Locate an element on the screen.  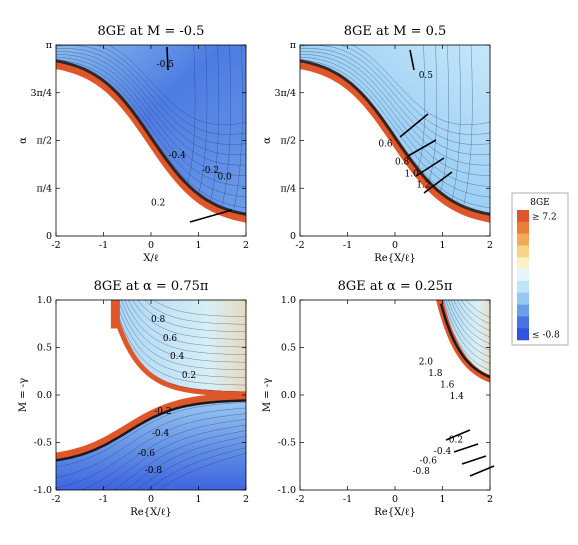
contour-label: 1.2 is located at coordinates (423, 185).